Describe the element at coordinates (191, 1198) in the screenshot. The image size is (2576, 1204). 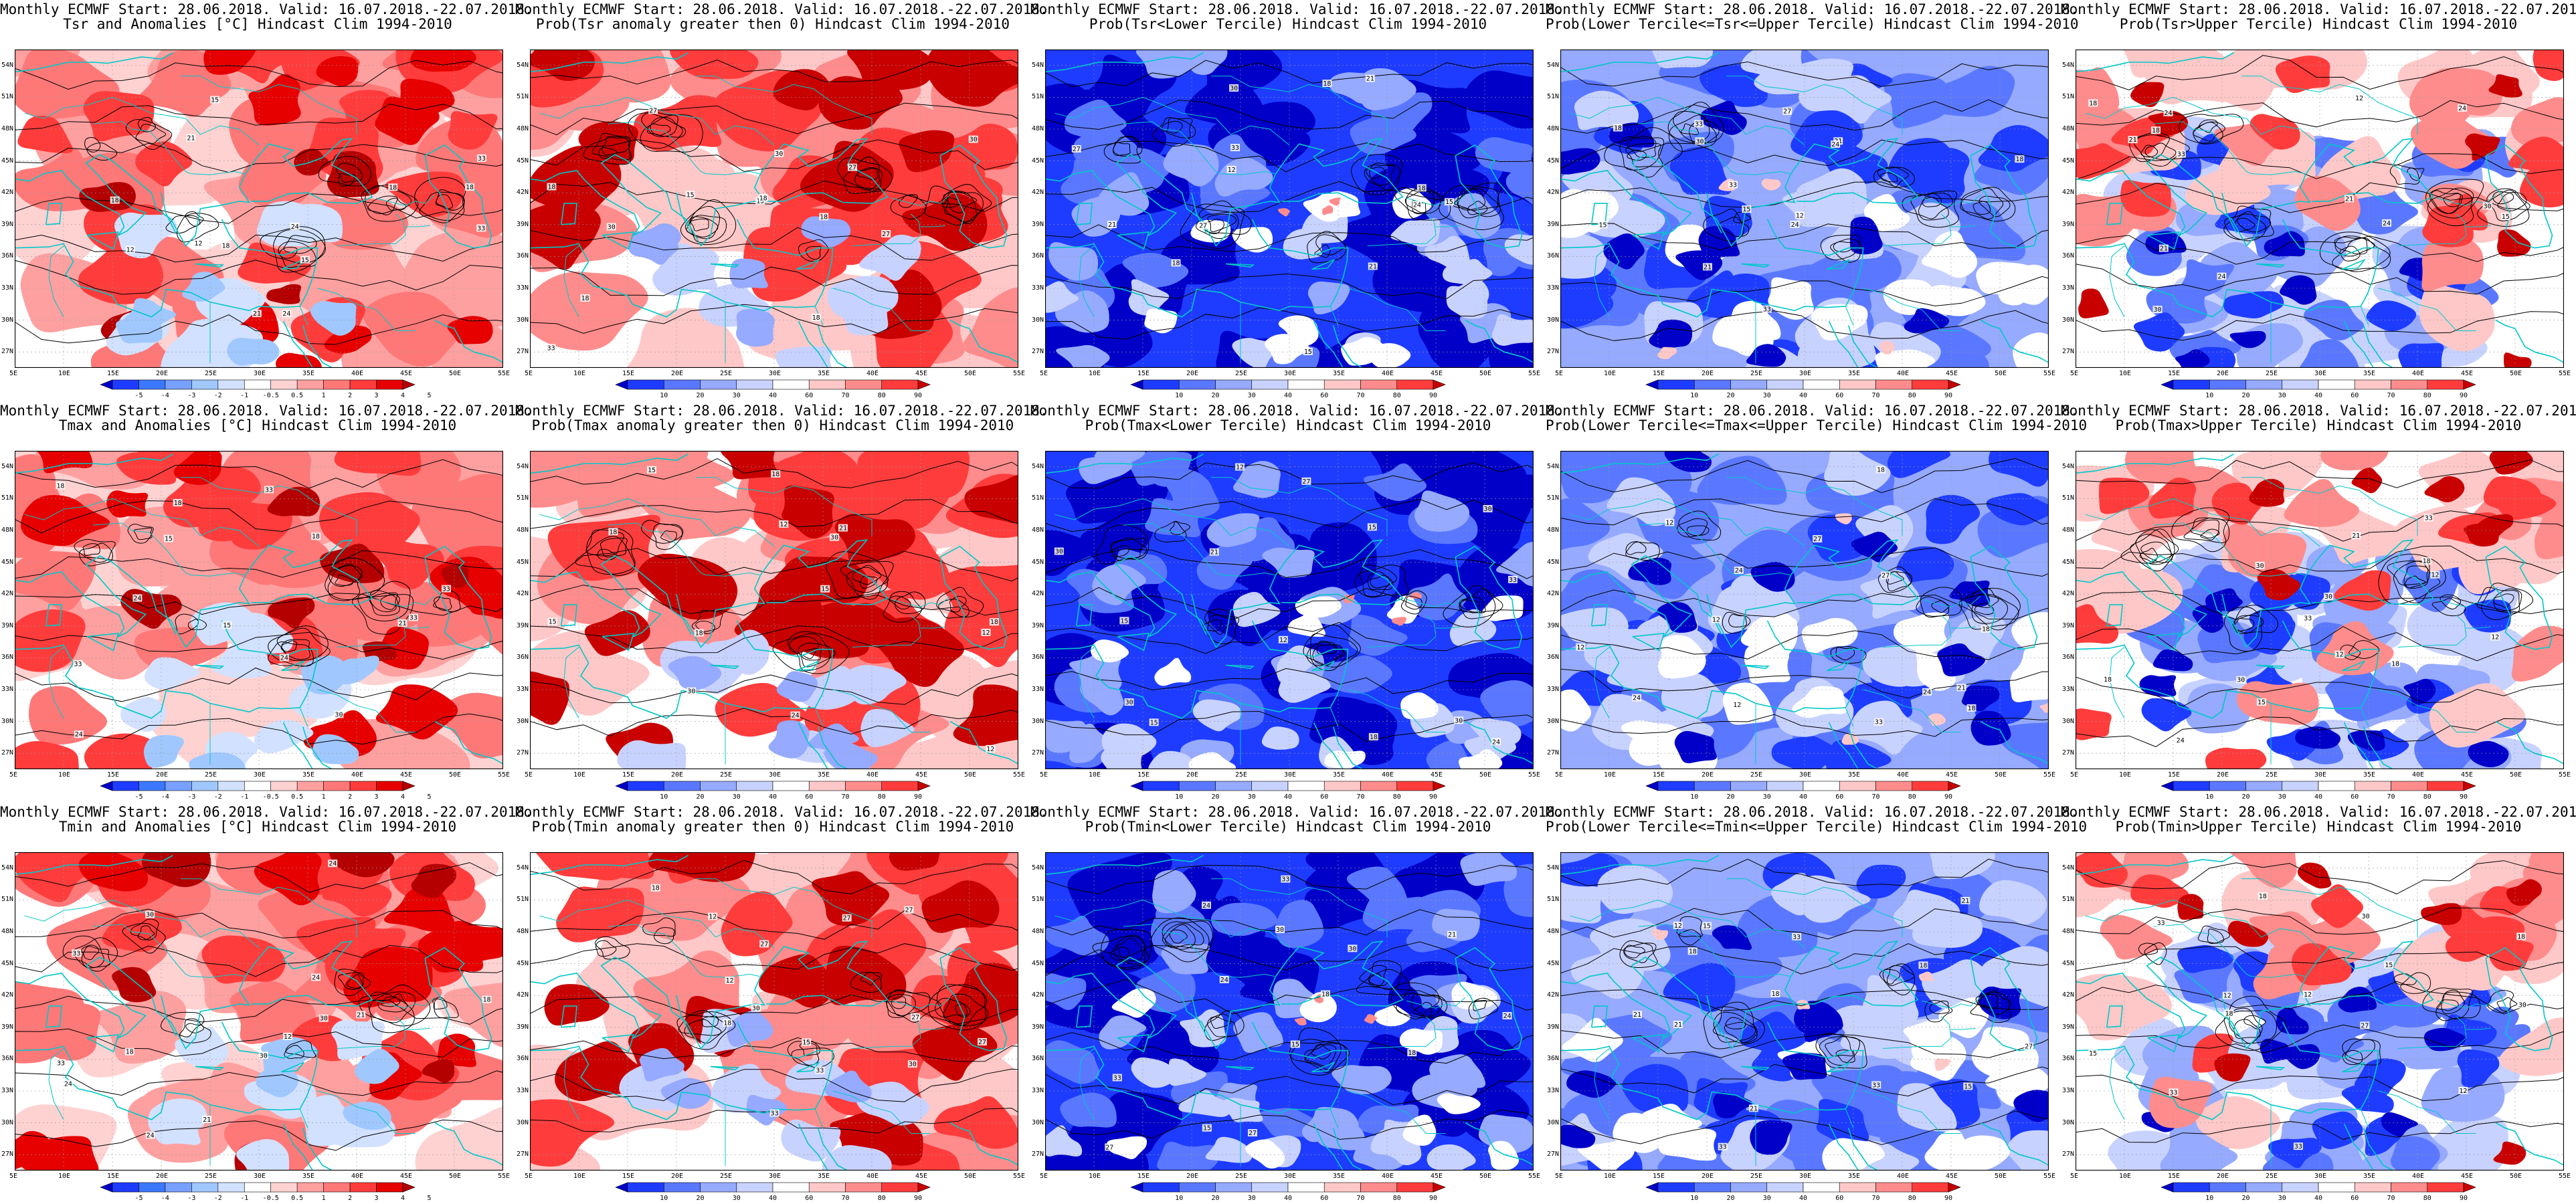
I see `colorbar-tick: -3` at that location.